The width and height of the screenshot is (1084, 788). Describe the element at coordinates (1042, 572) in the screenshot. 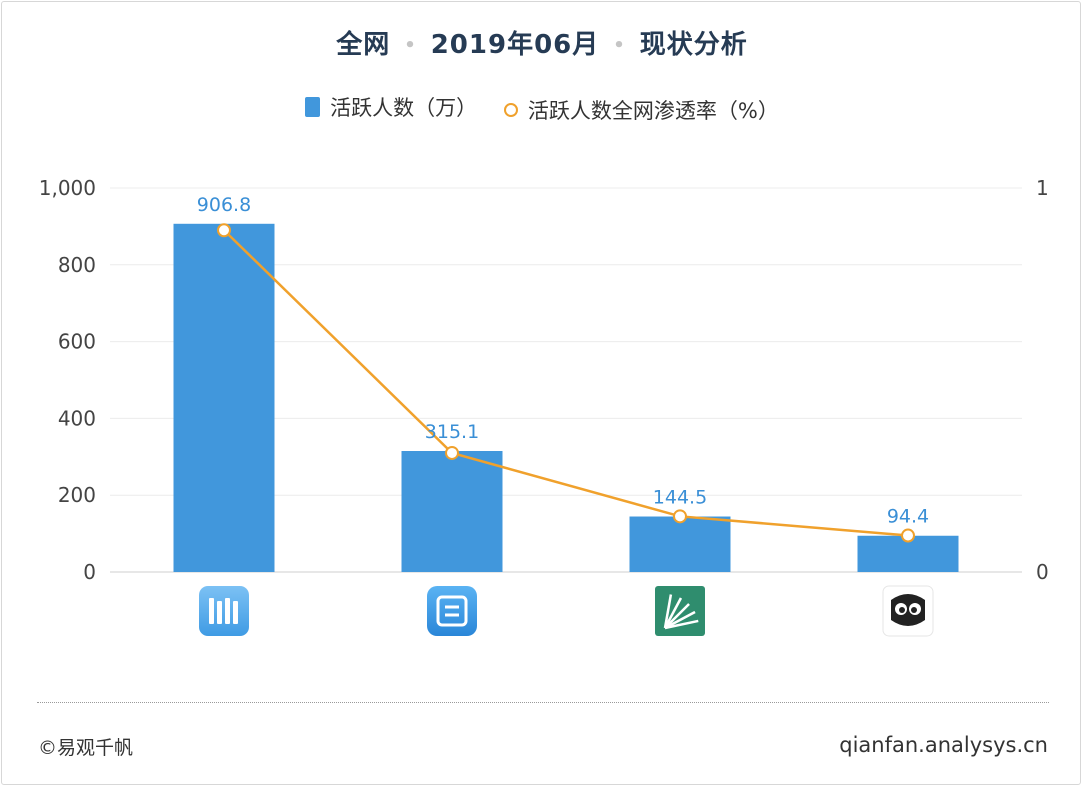

I see `y-right-tick-label: 0` at that location.